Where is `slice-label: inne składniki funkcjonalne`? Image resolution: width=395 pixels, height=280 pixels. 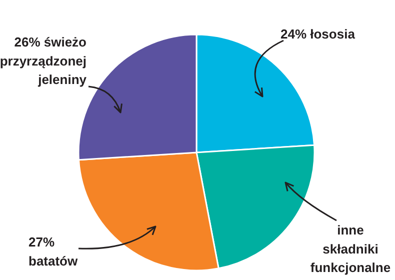
slice-label: inne składniki funkcjonalne is located at coordinates (350, 248).